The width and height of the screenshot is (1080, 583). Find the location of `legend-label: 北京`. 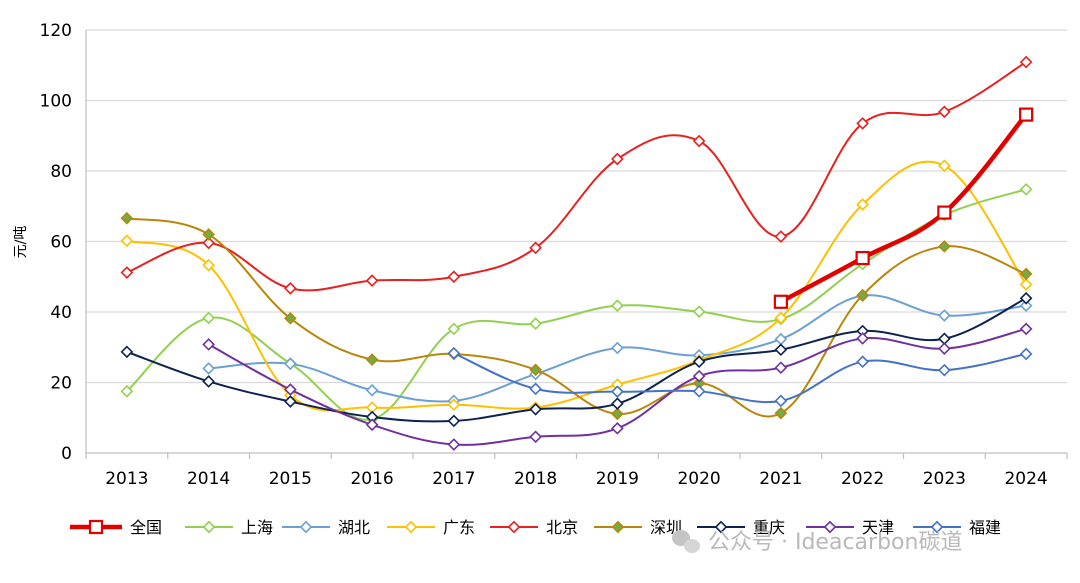

legend-label: 北京 is located at coordinates (562, 527).